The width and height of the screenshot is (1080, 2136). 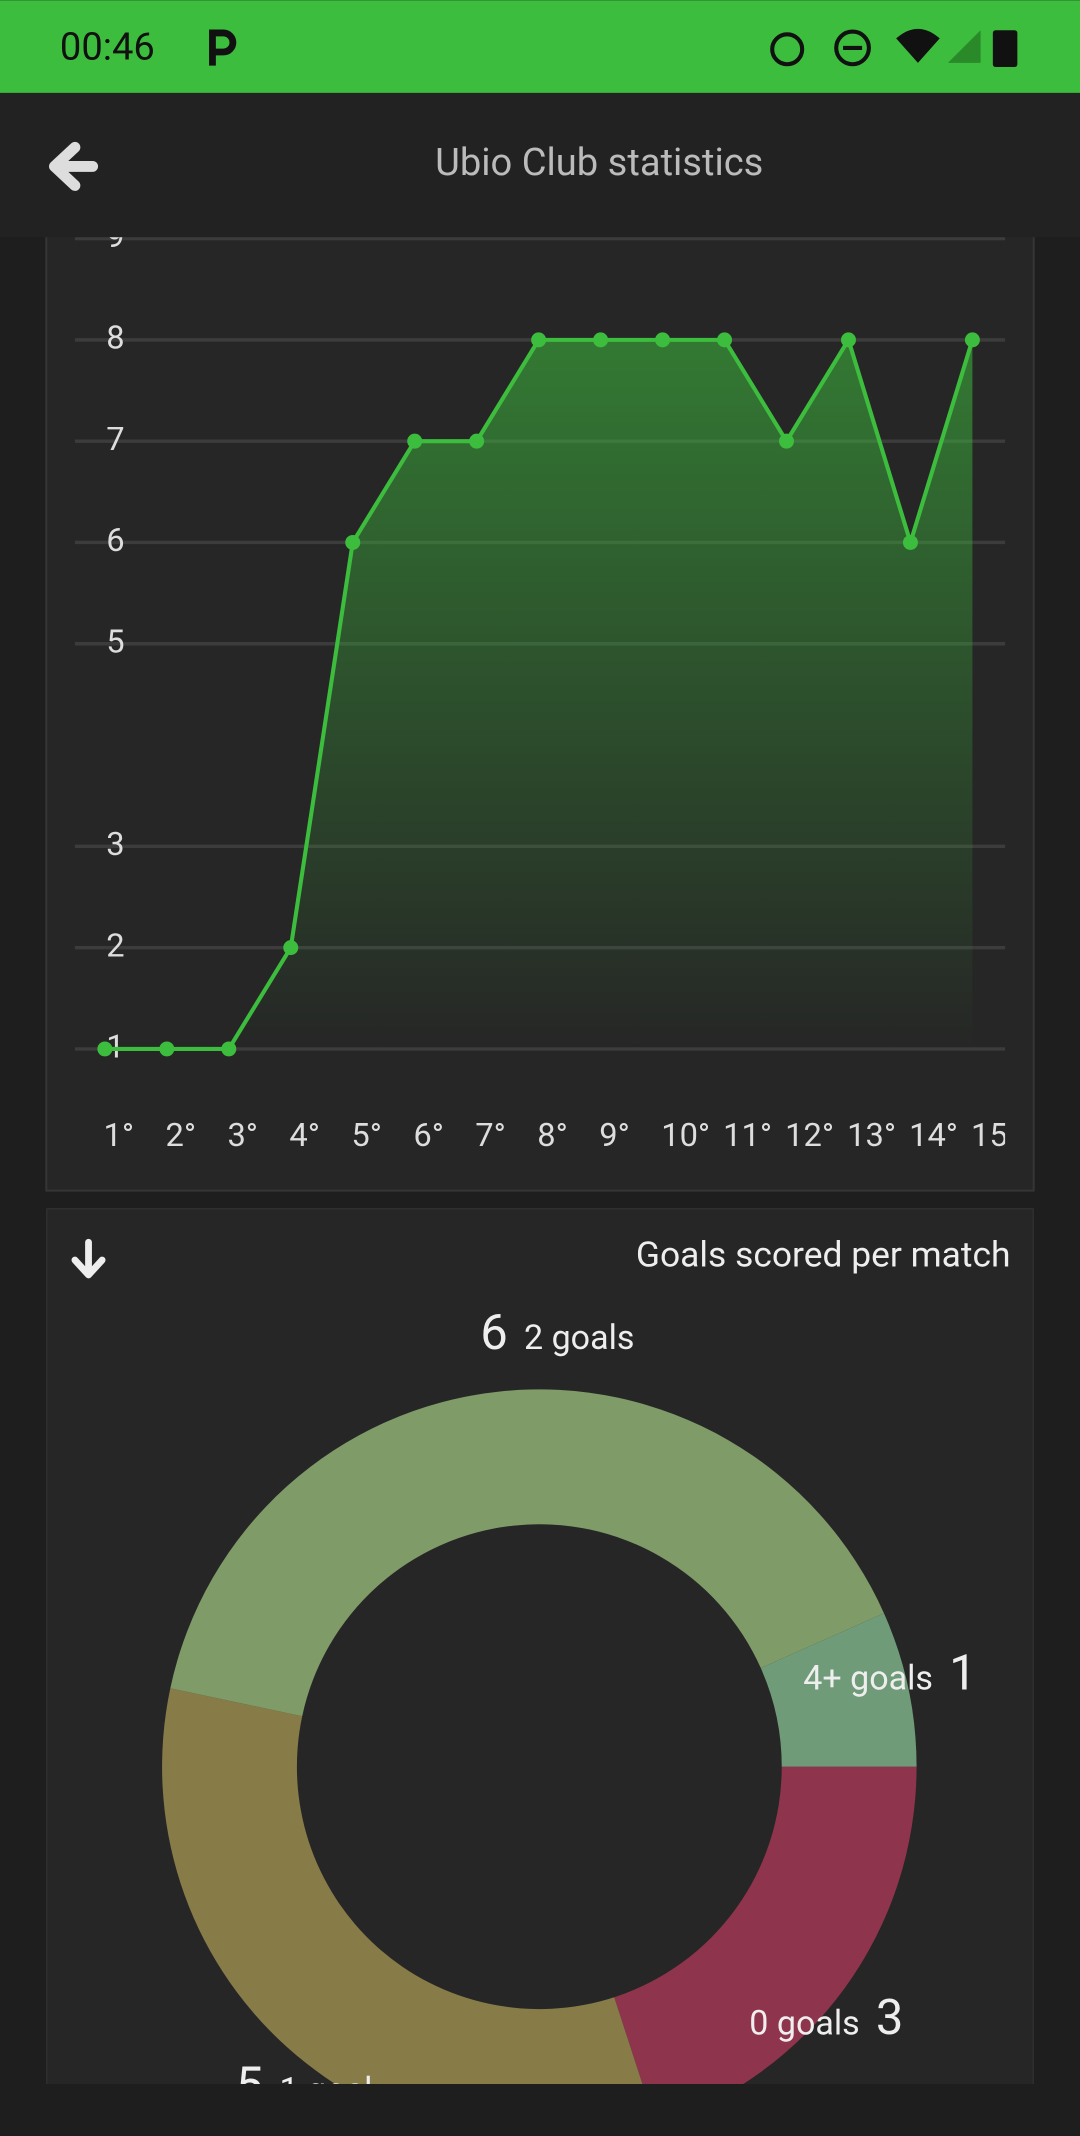 I want to click on y-tick-label: 1, so click(x=115, y=1047).